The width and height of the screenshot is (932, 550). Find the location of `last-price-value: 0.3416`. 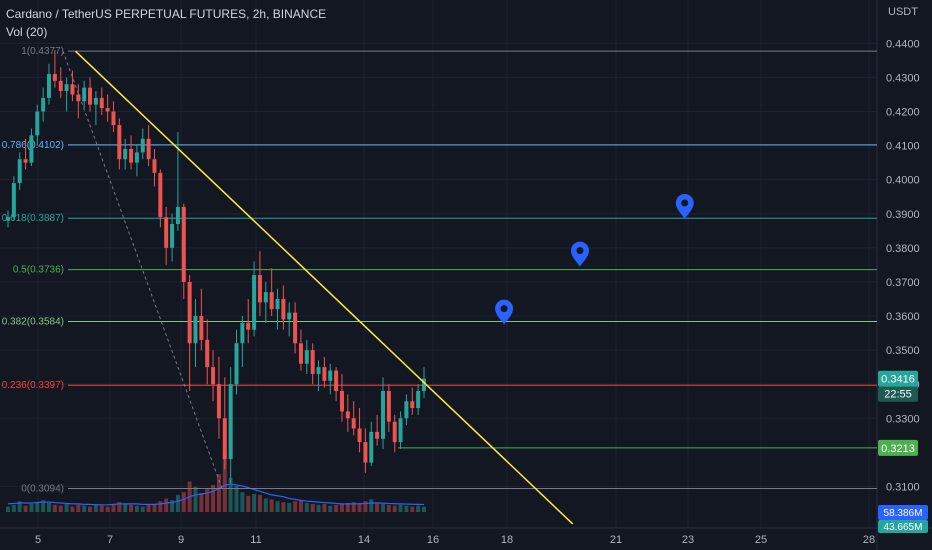

last-price-value: 0.3416 is located at coordinates (898, 380).